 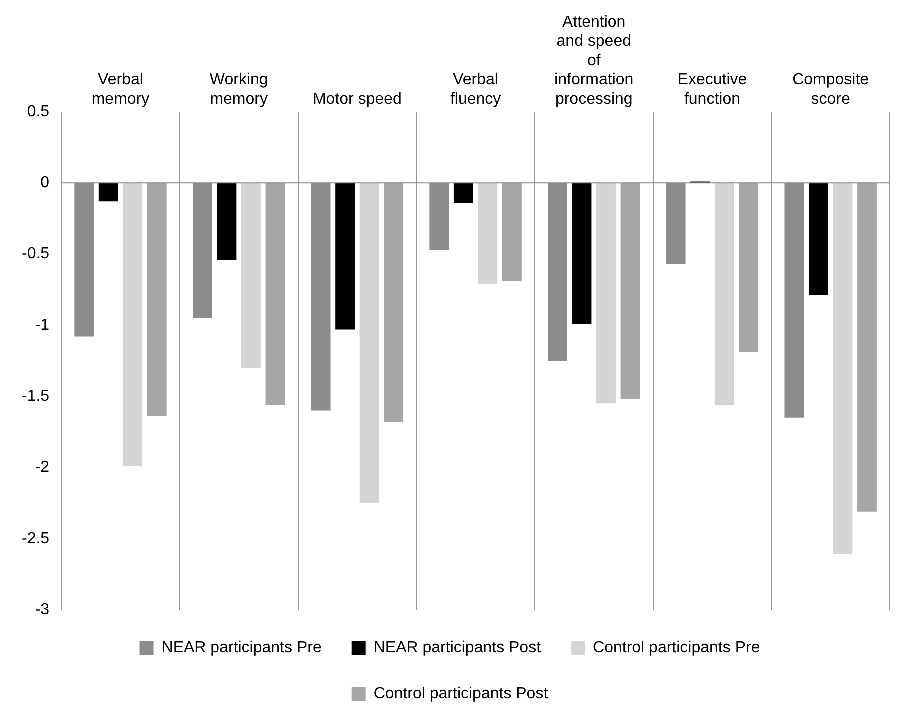 What do you see at coordinates (36, 539) in the screenshot?
I see `y-tick-label: -2.5` at bounding box center [36, 539].